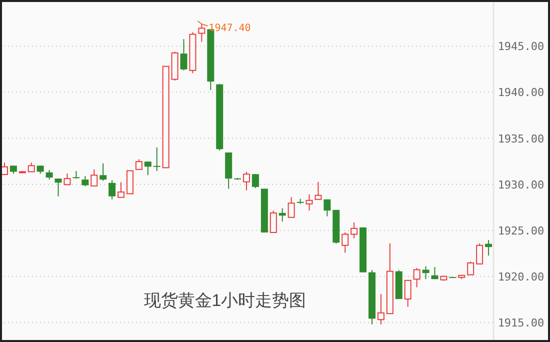 This screenshot has height=342, width=550. What do you see at coordinates (521, 323) in the screenshot?
I see `y-tick-label: 1915.00` at bounding box center [521, 323].